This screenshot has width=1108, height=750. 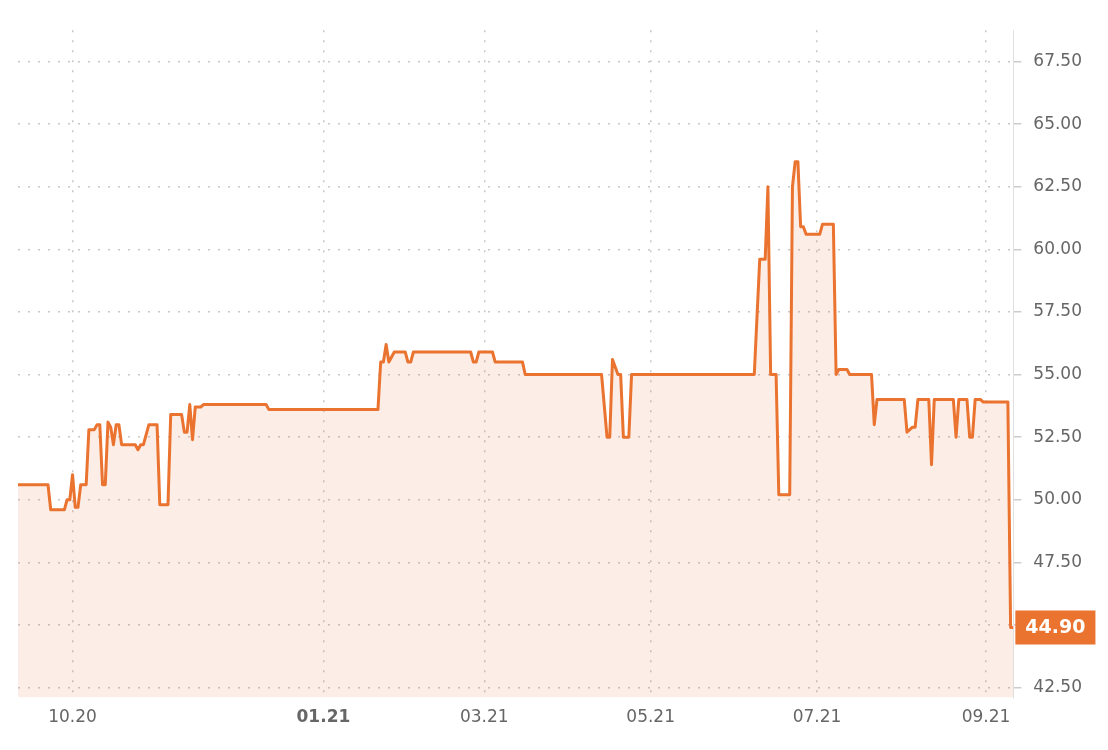 What do you see at coordinates (650, 716) in the screenshot?
I see `x-tick-label: 05.21` at bounding box center [650, 716].